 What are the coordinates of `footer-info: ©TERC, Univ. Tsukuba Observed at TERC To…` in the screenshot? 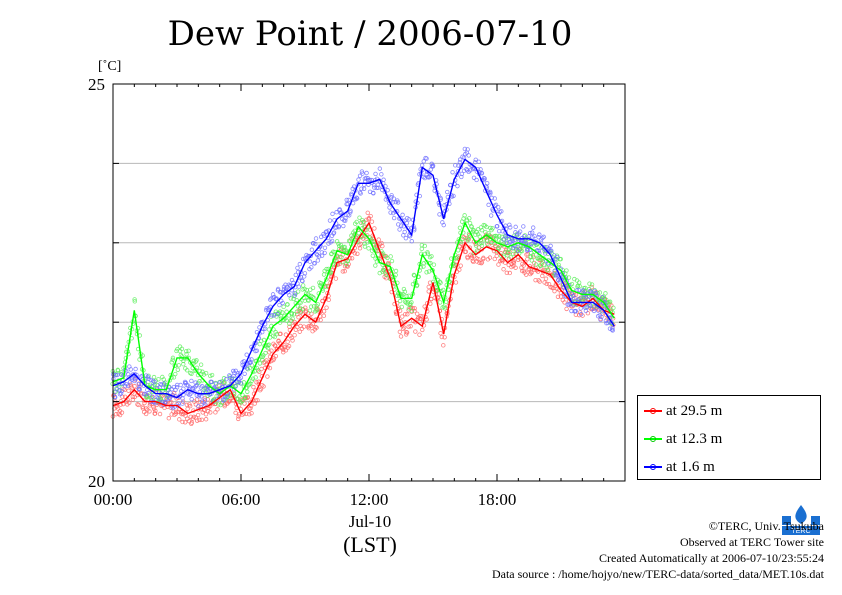 It's located at (658, 550).